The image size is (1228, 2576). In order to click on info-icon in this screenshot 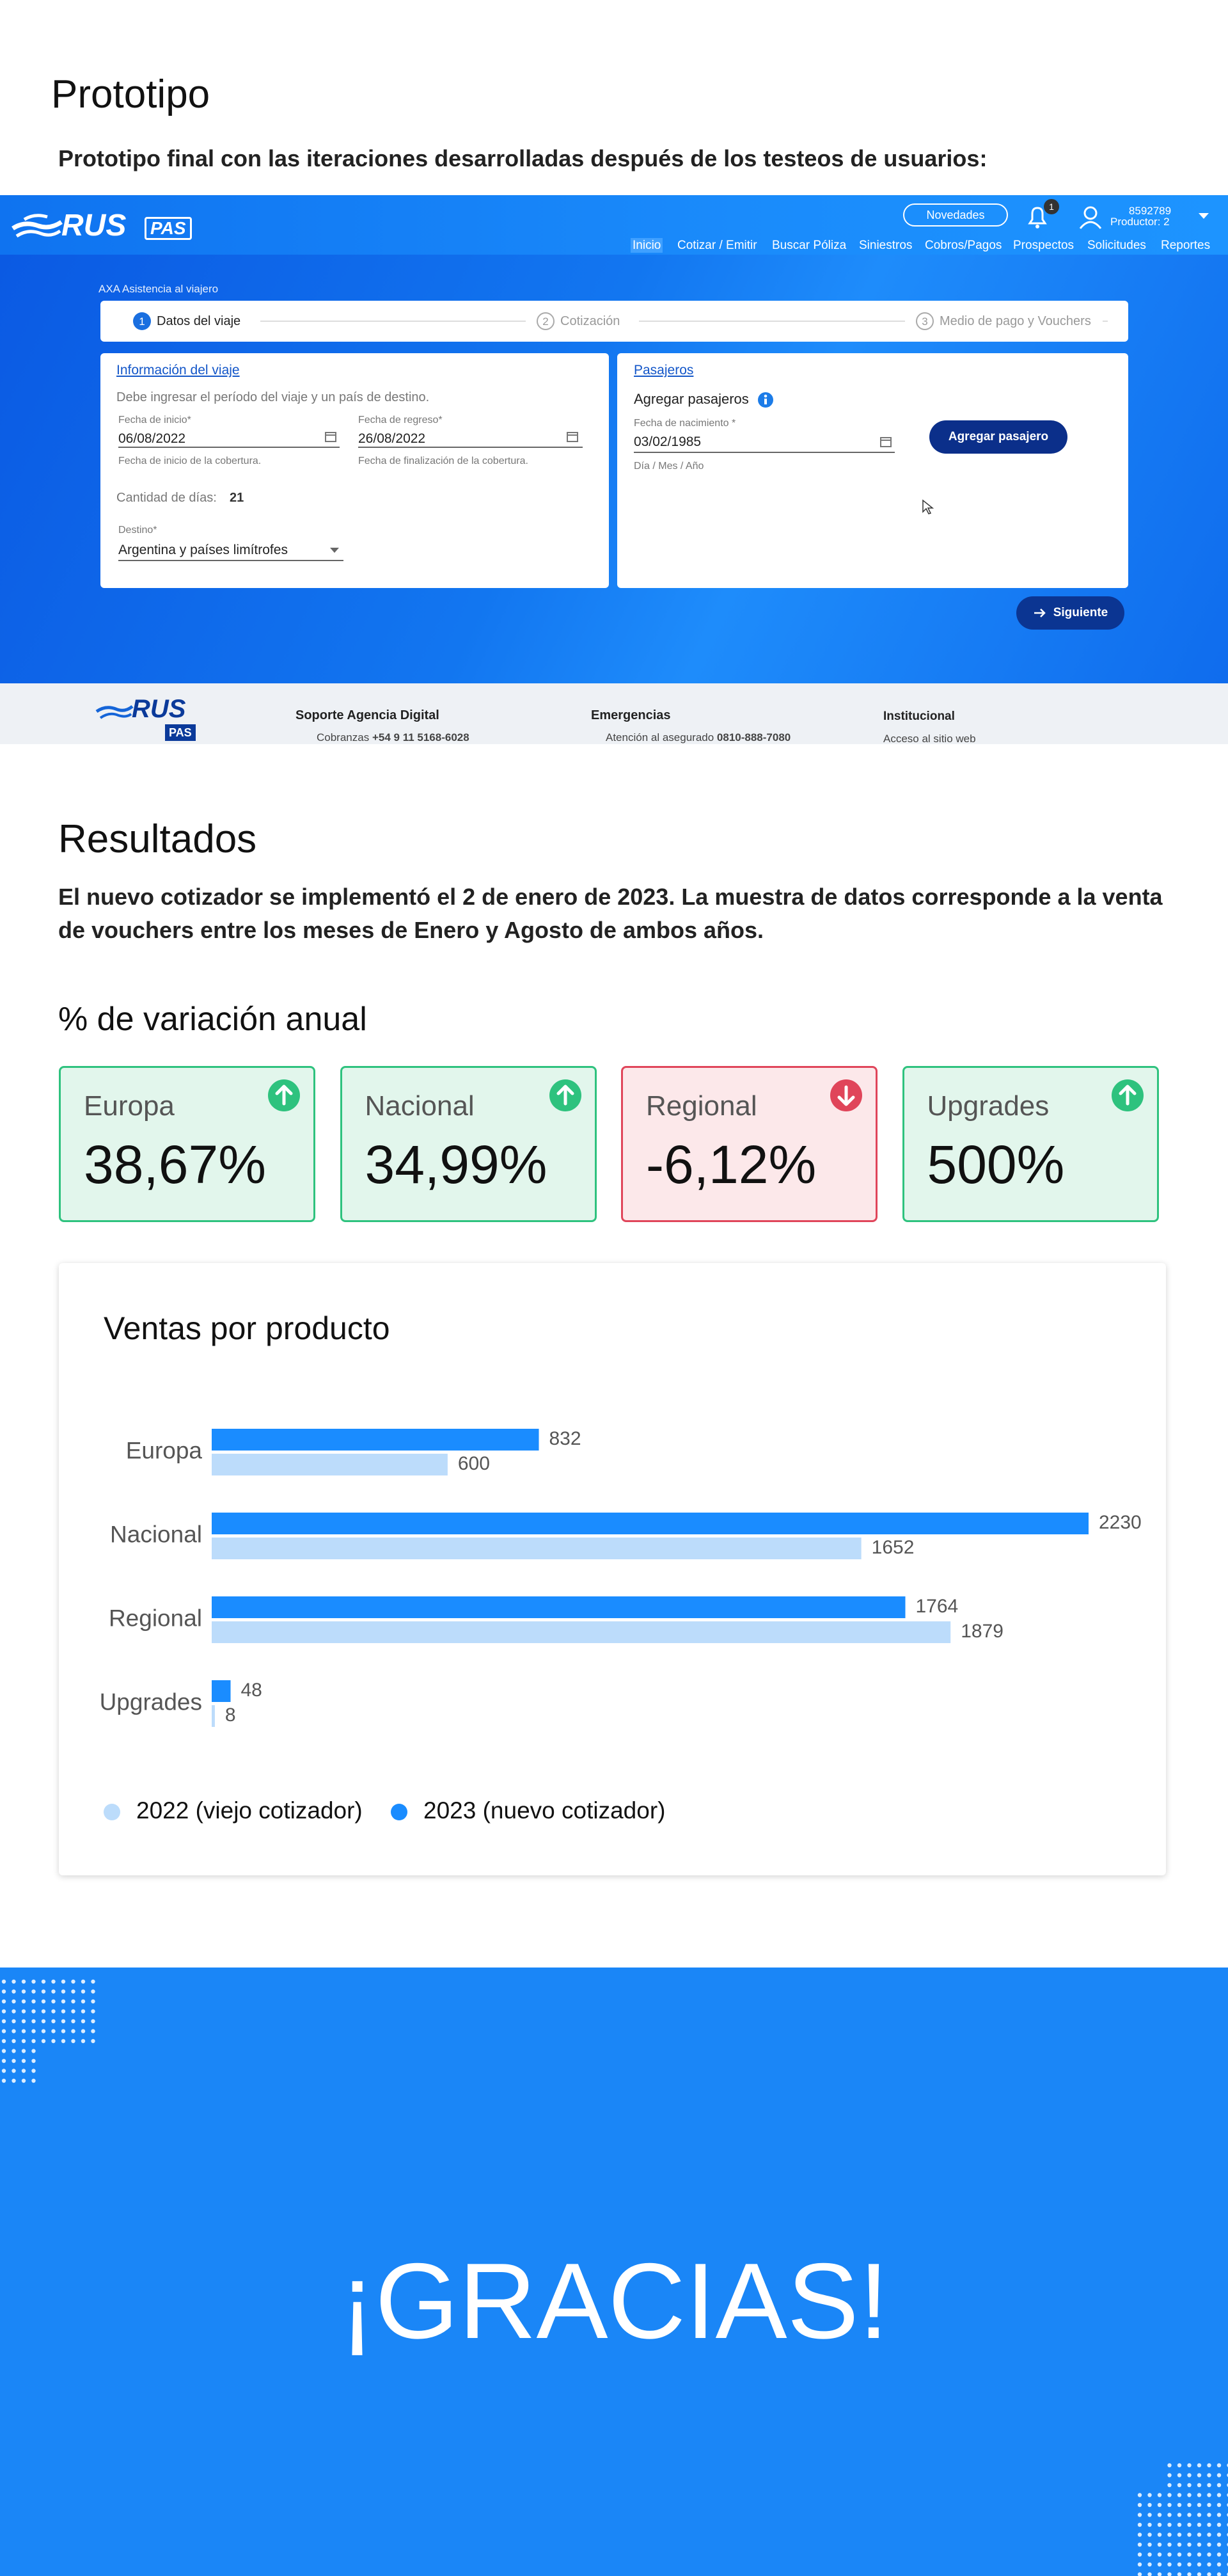, I will do `click(765, 400)`.